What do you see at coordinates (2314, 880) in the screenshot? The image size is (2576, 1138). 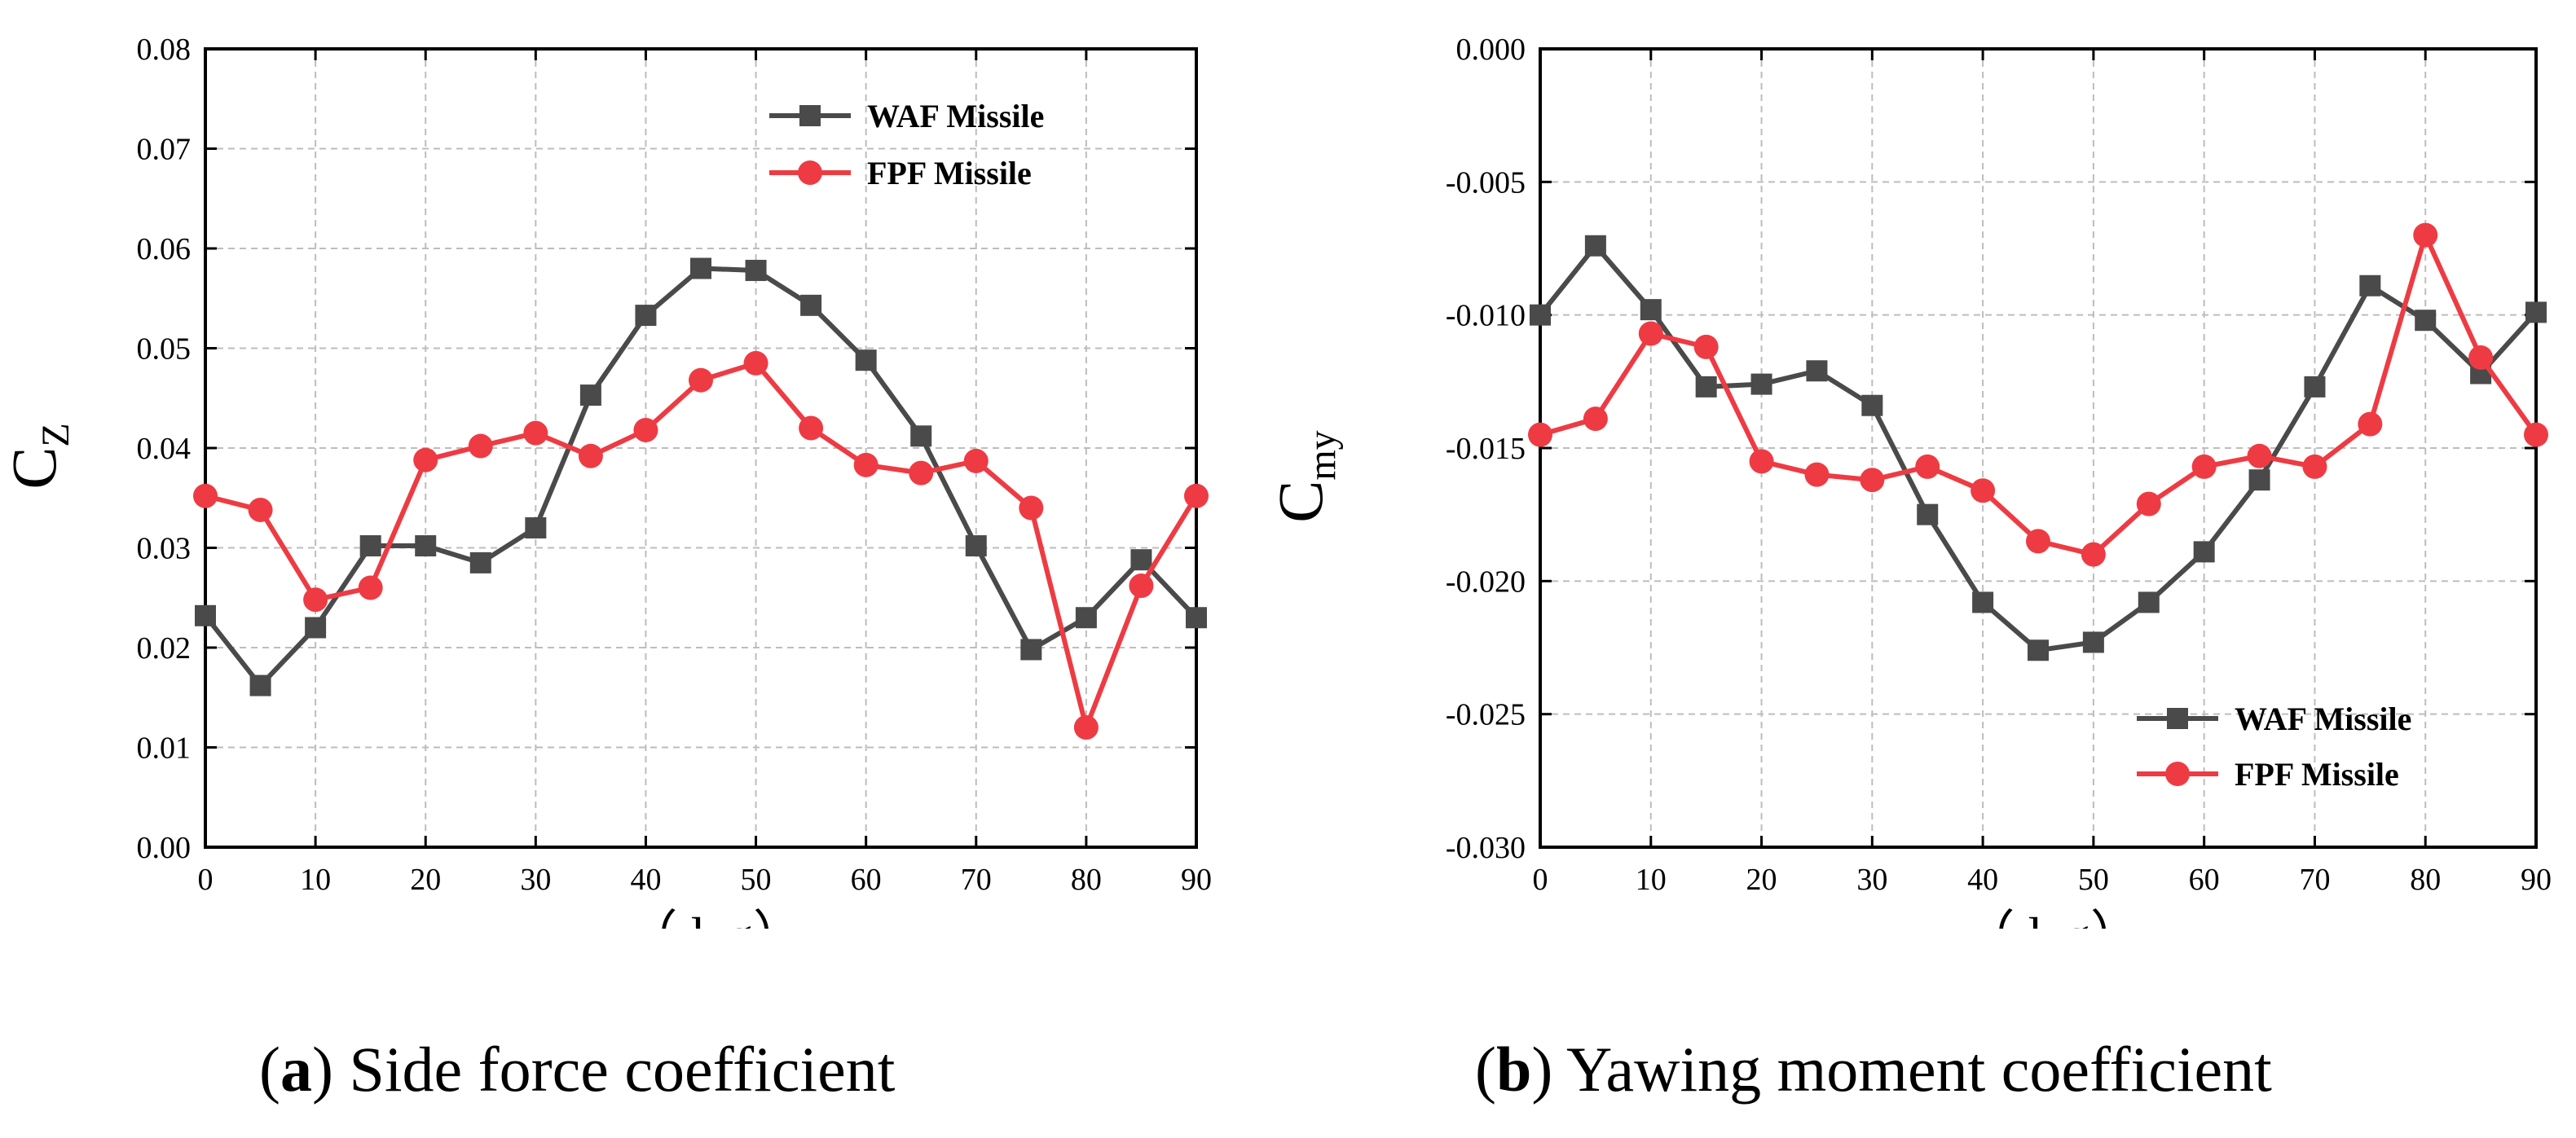 I see `x-tick-label: 70` at bounding box center [2314, 880].